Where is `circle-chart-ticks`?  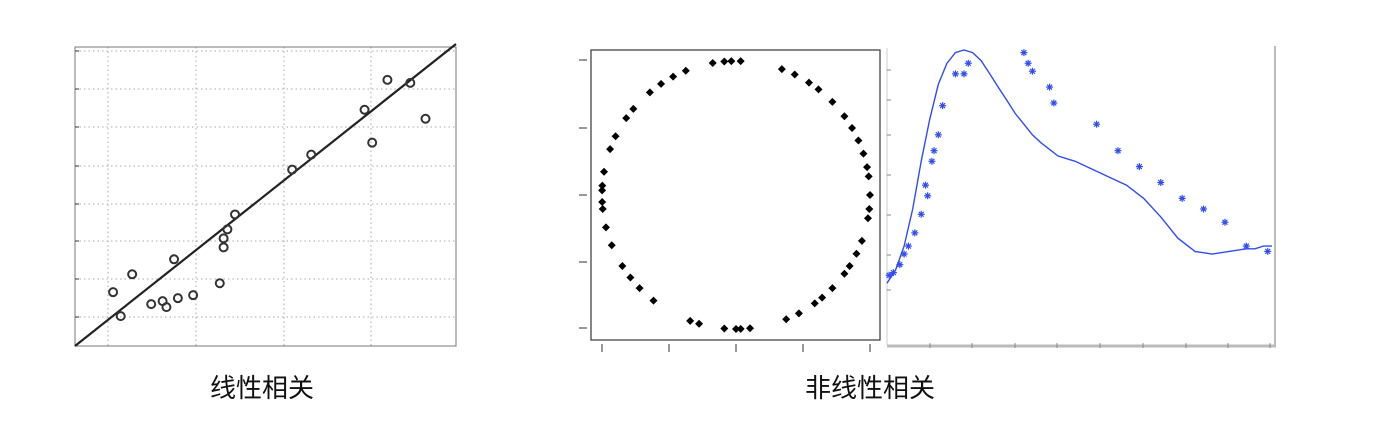 circle-chart-ticks is located at coordinates (725, 205).